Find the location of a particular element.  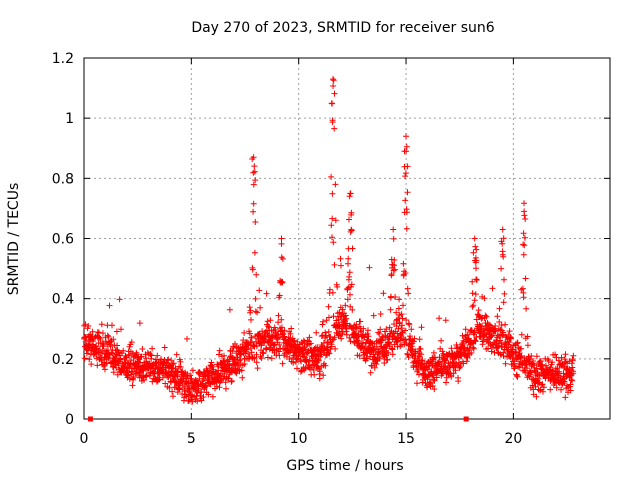

low-markers is located at coordinates (278, 419).